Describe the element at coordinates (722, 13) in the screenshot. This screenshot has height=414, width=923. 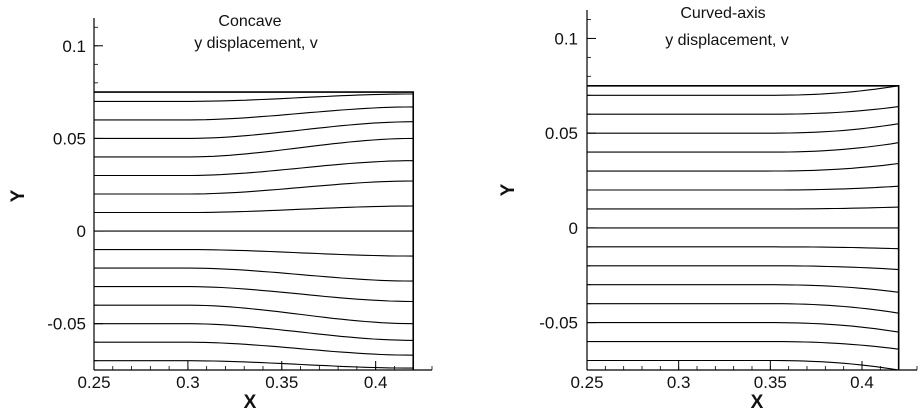
I see `panel-title: Curved-axis` at that location.